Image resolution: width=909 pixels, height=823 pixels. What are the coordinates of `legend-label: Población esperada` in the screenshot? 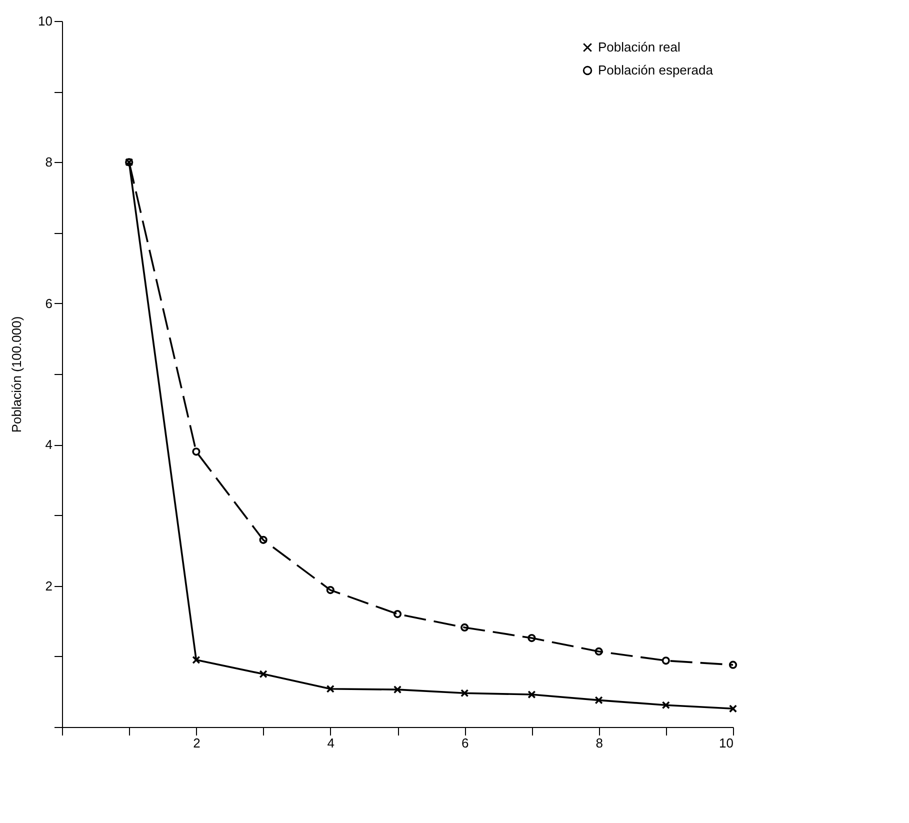 It's located at (656, 70).